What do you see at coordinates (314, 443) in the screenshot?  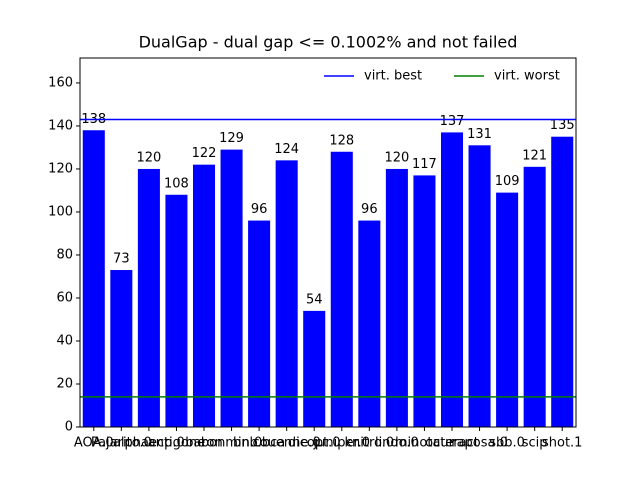 I see `x-tick-label: dicopt.0` at bounding box center [314, 443].